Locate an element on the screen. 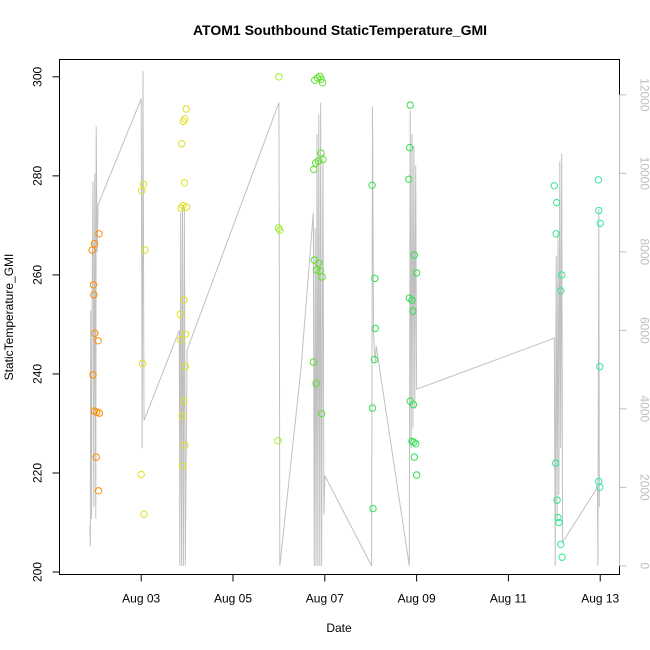  secondary-y-axis: 0 2000 4000 6000 8000 10000 12000 is located at coordinates (634, 324).